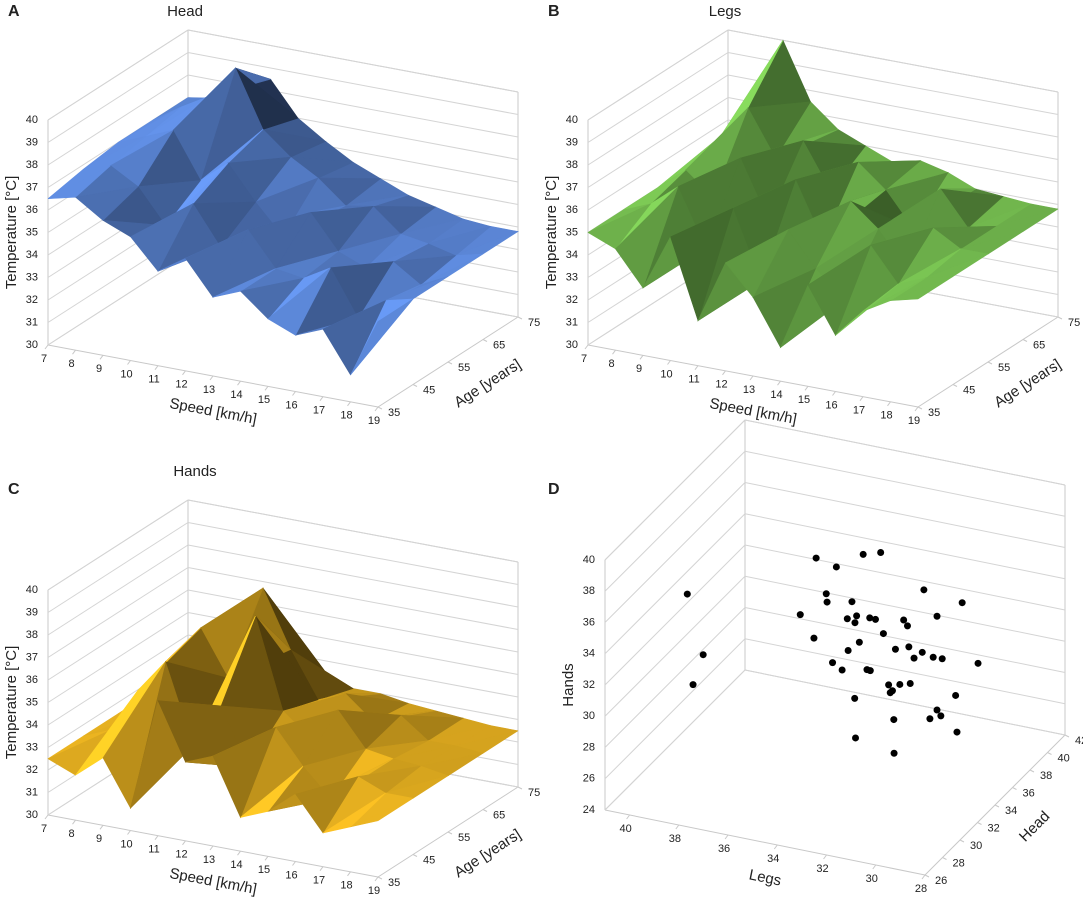 Image resolution: width=1083 pixels, height=907 pixels. I want to click on z-tick-label: 33, so click(32, 747).